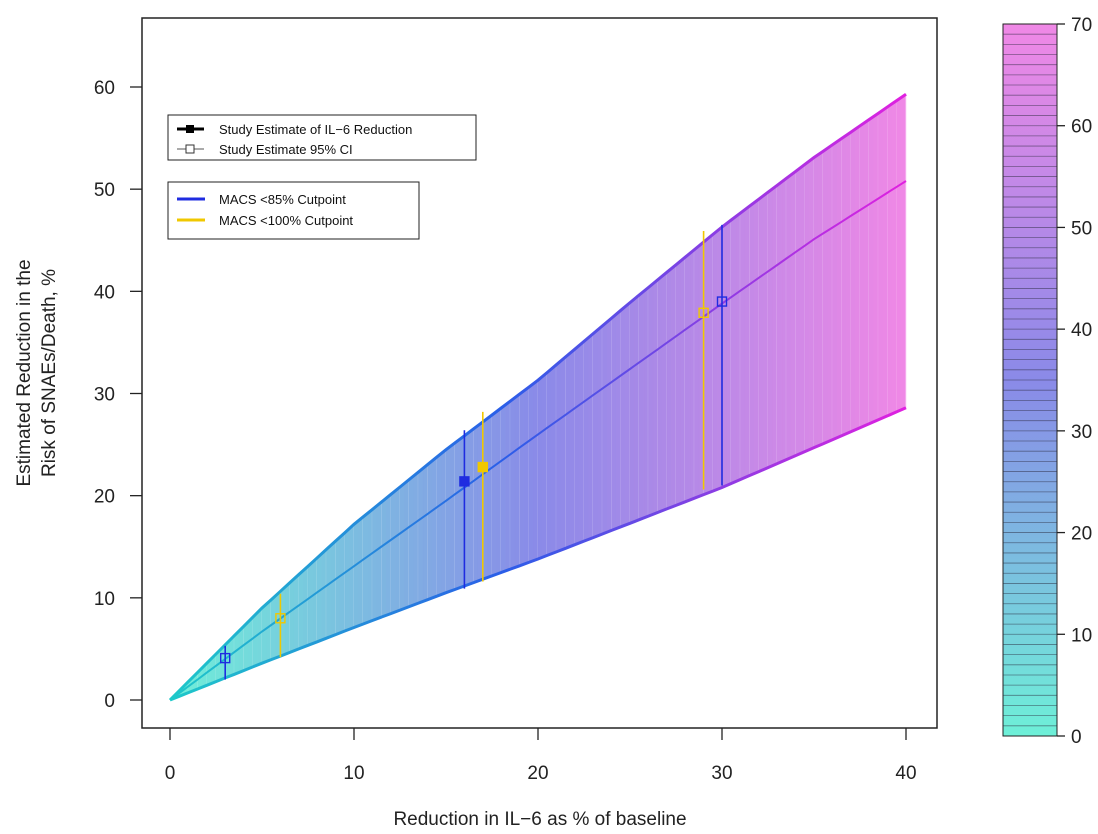  Describe the element at coordinates (104, 292) in the screenshot. I see `y-tick-label: 40` at that location.